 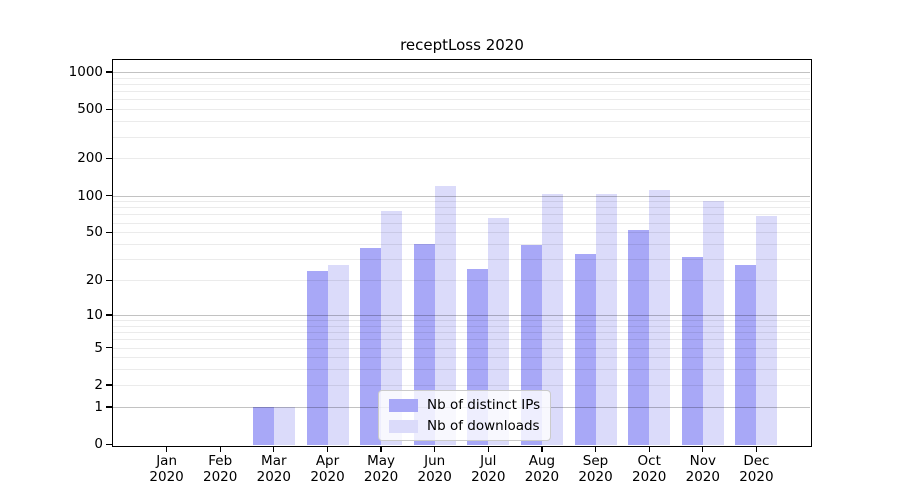 I want to click on bar-dec-distinct-ips, so click(x=746, y=354).